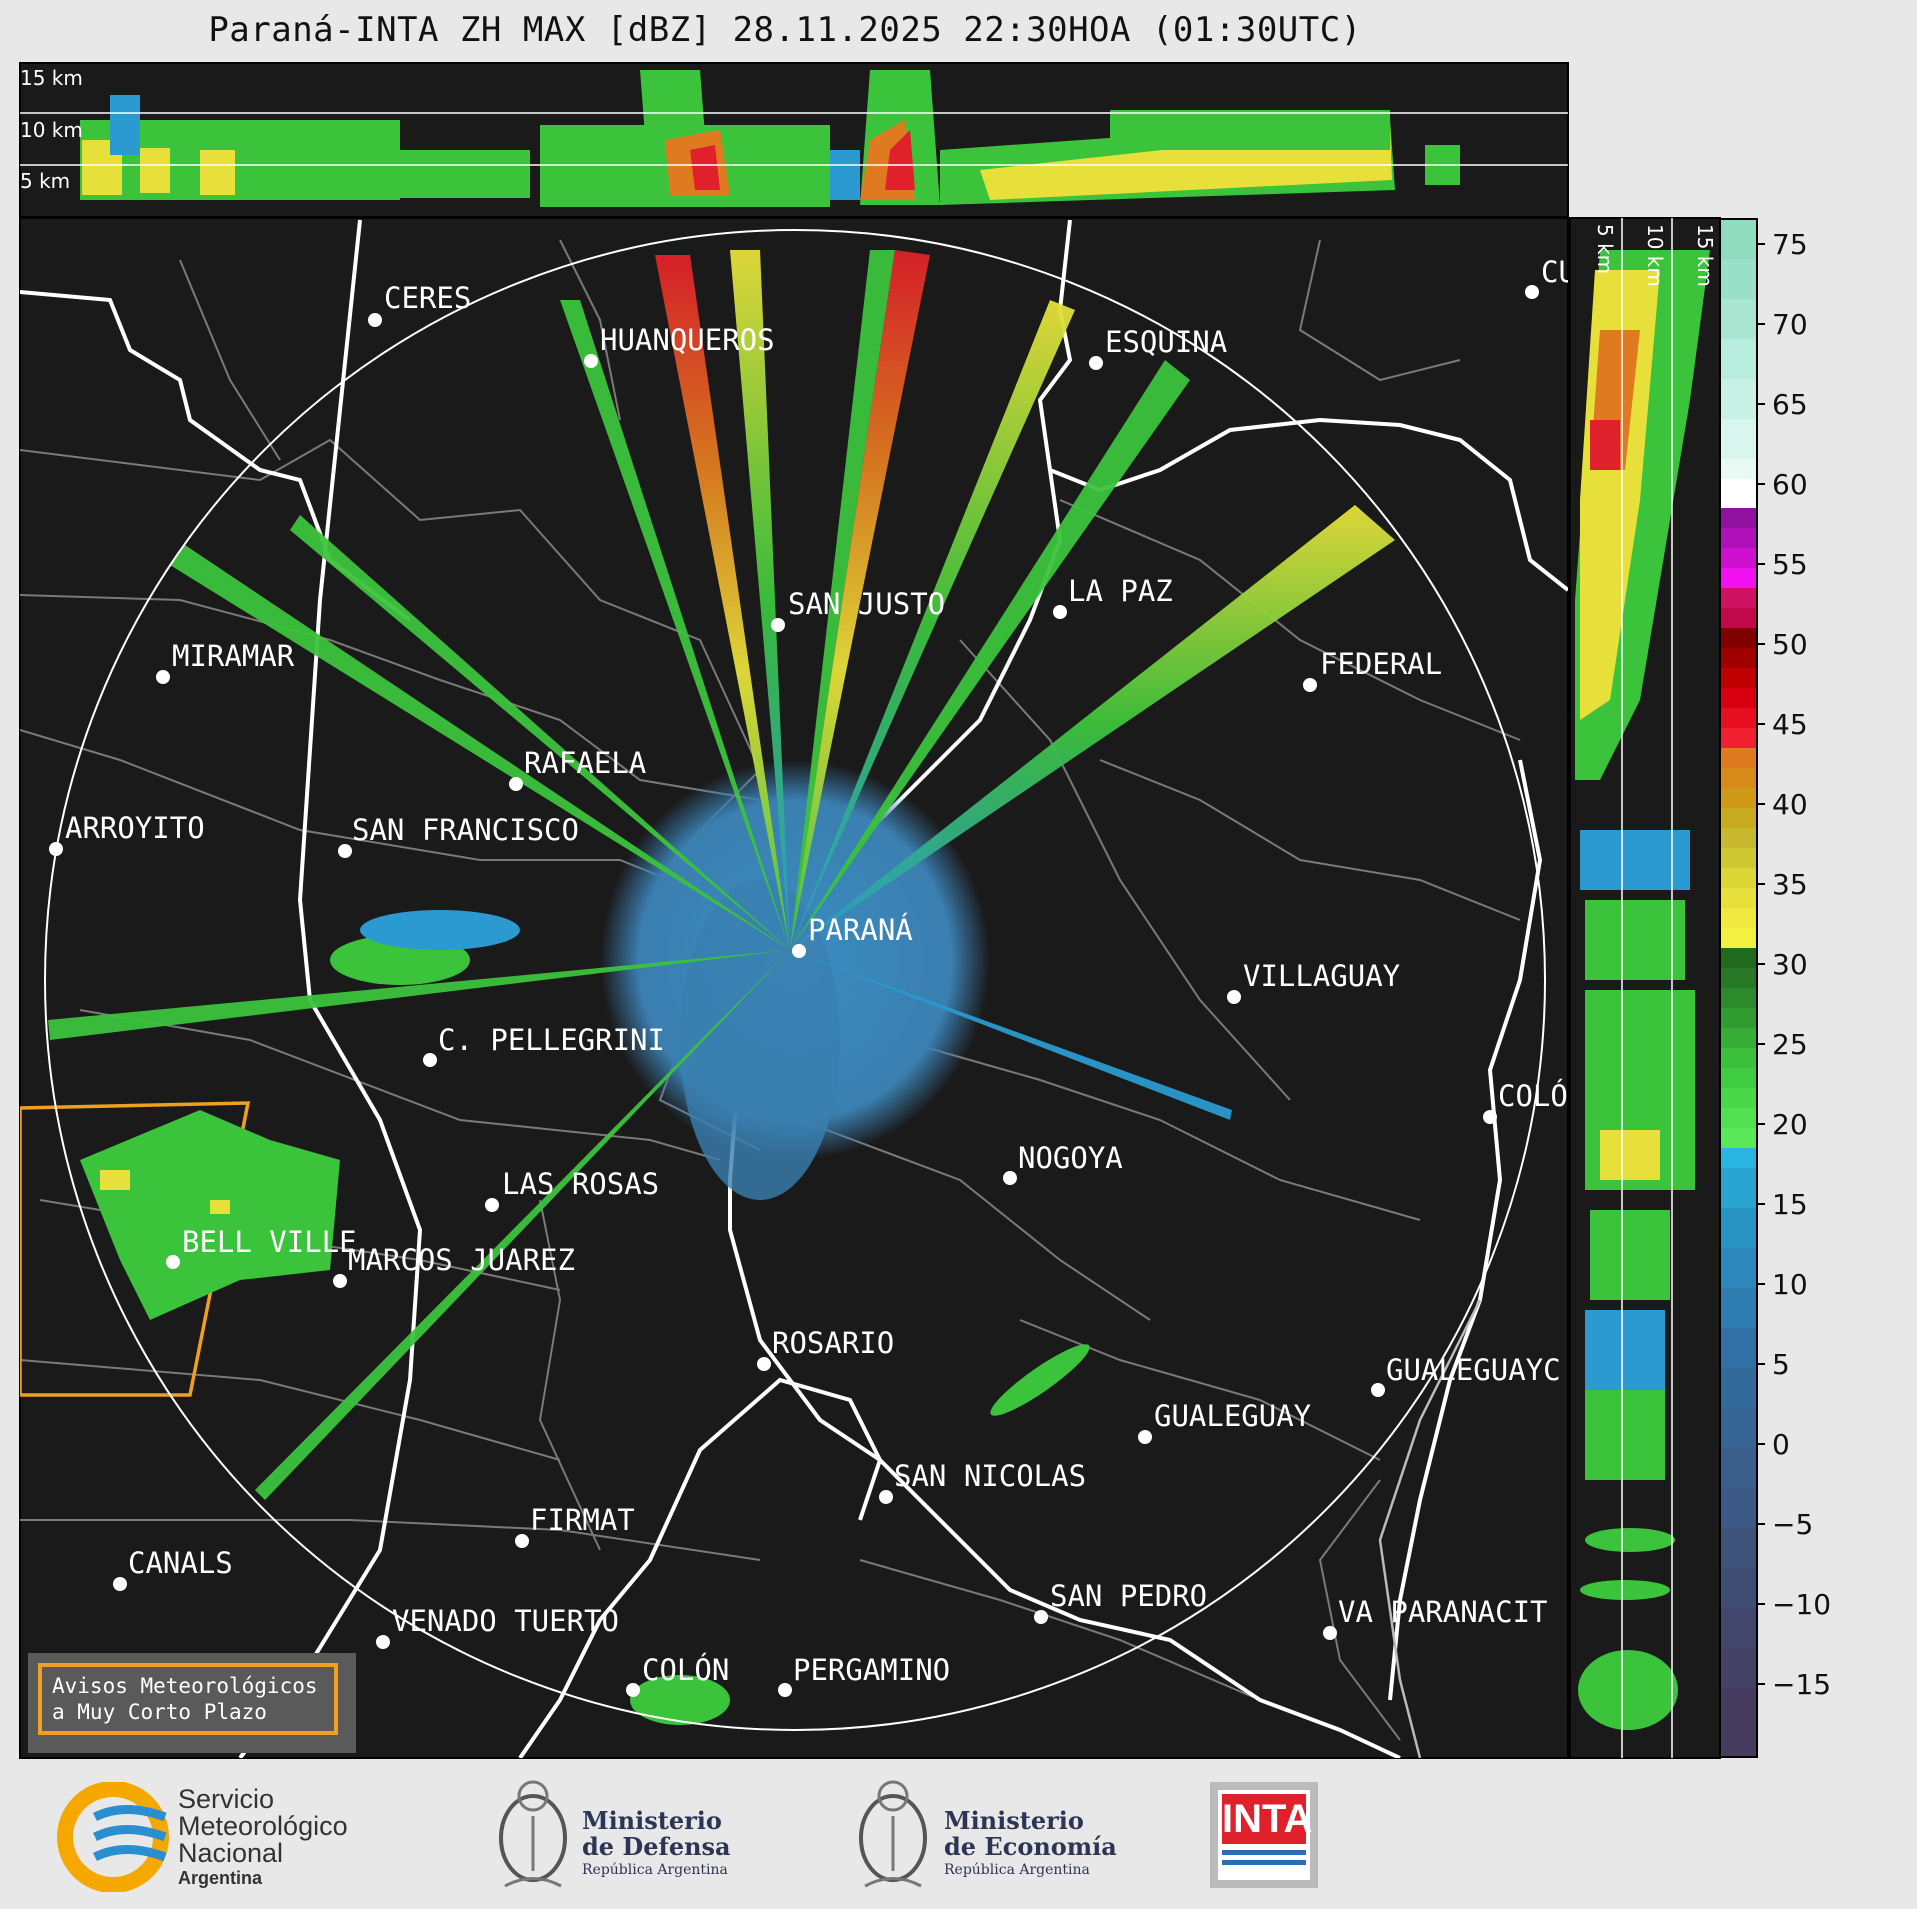 This screenshot has width=1917, height=1909. I want to click on side-label-10km: 10 km, so click(1655, 255).